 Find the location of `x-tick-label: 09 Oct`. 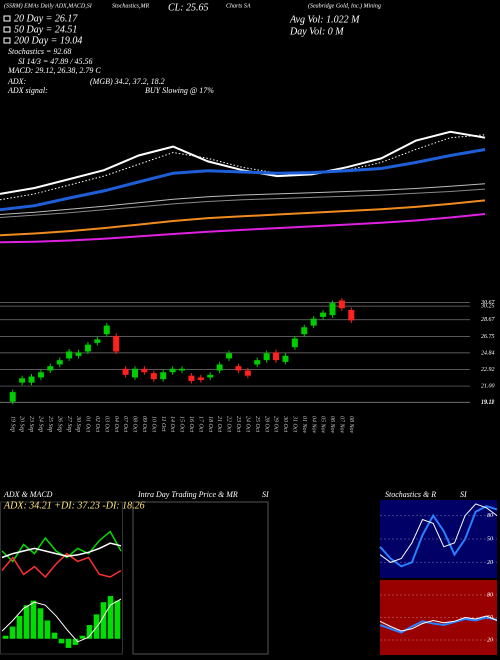

x-tick-label: 09 Oct is located at coordinates (144, 424).